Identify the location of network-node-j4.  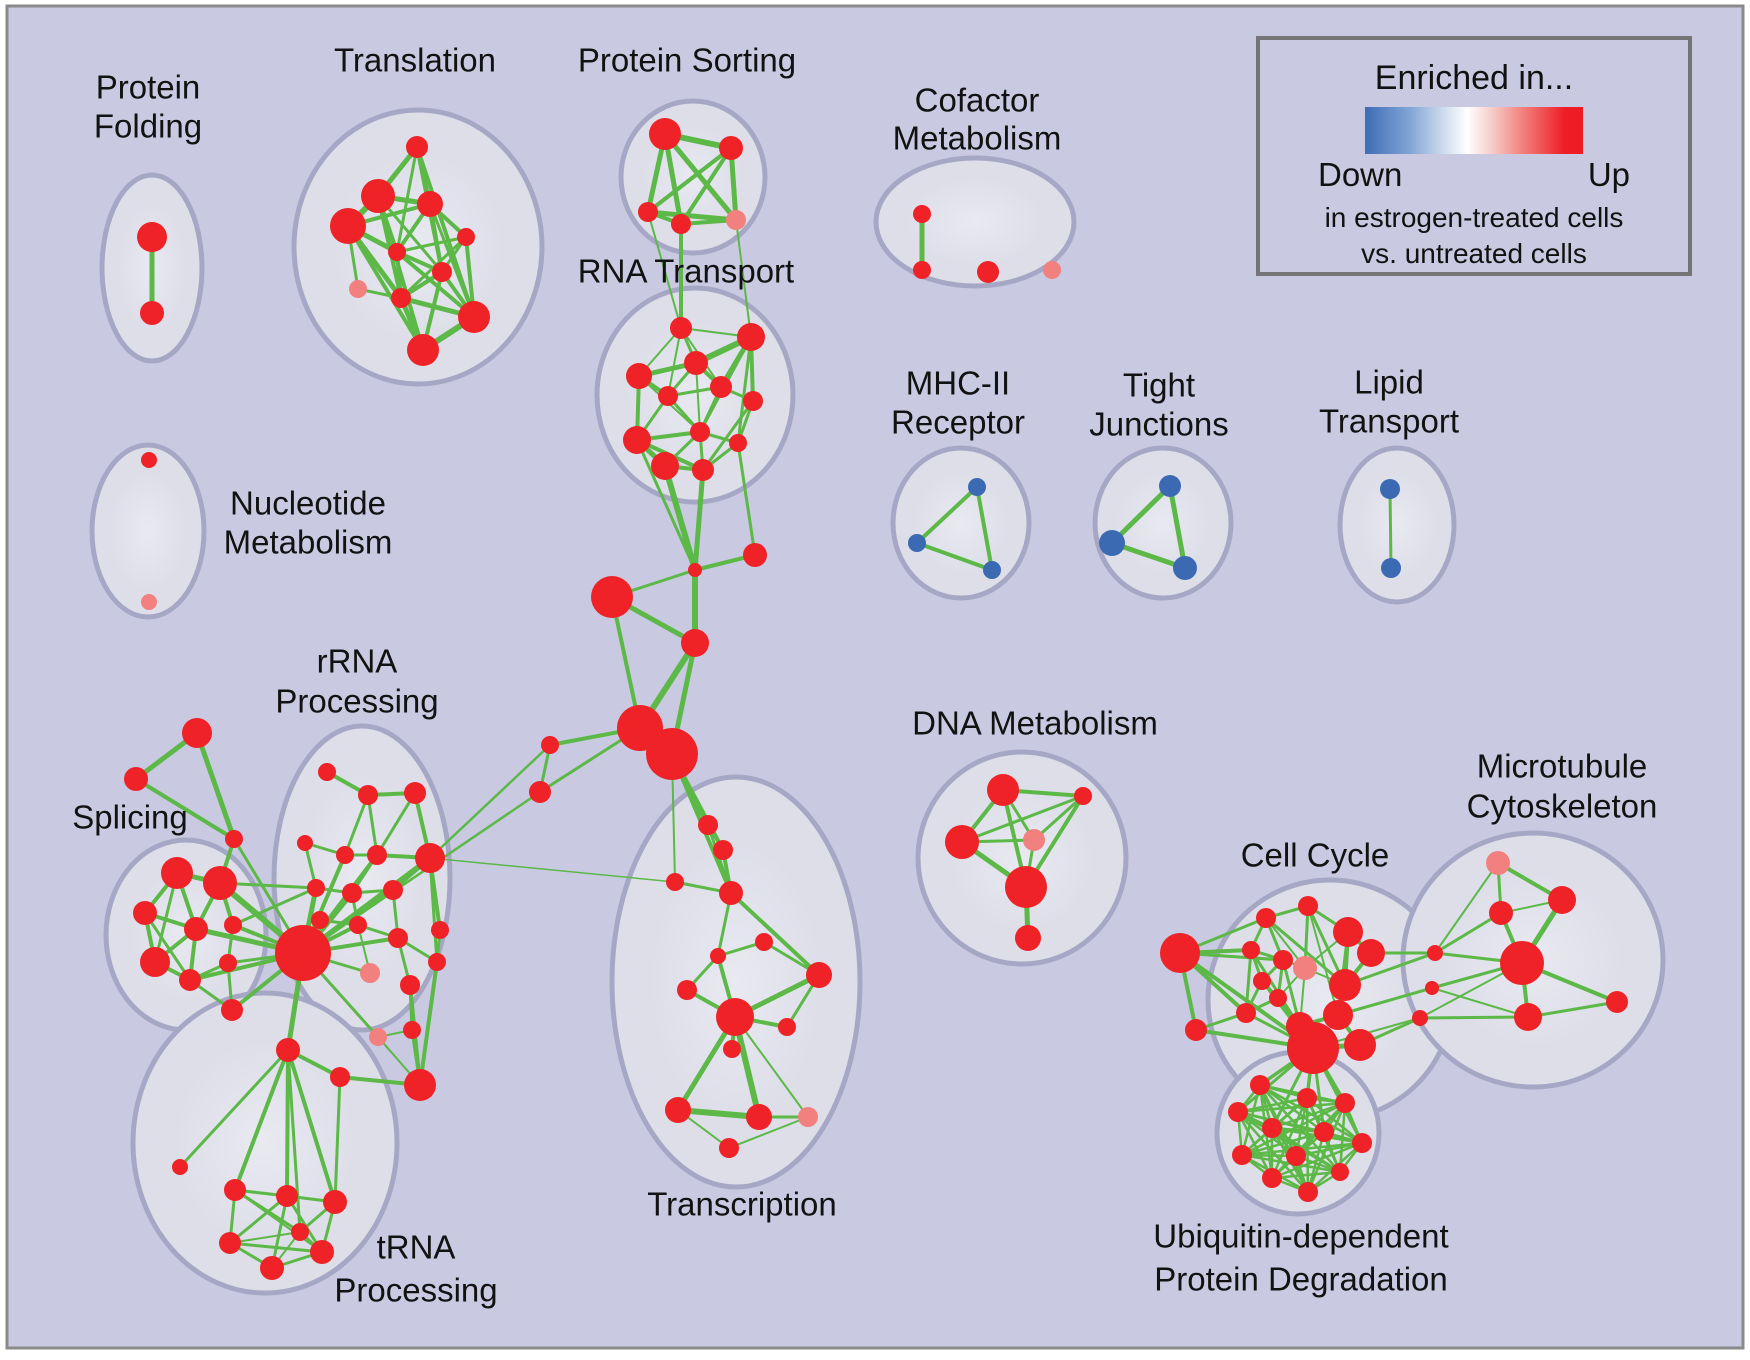
(1420, 1018).